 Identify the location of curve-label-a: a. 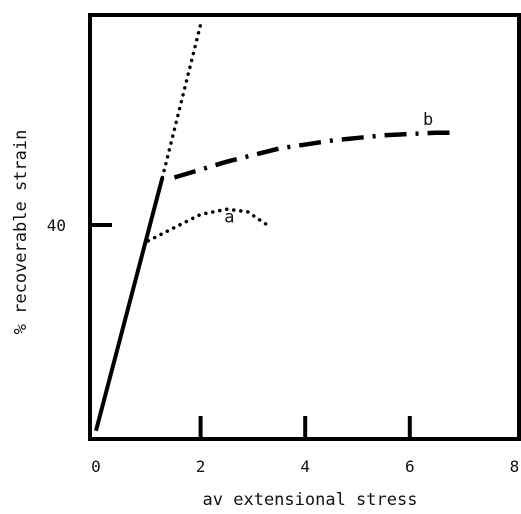
(229, 217).